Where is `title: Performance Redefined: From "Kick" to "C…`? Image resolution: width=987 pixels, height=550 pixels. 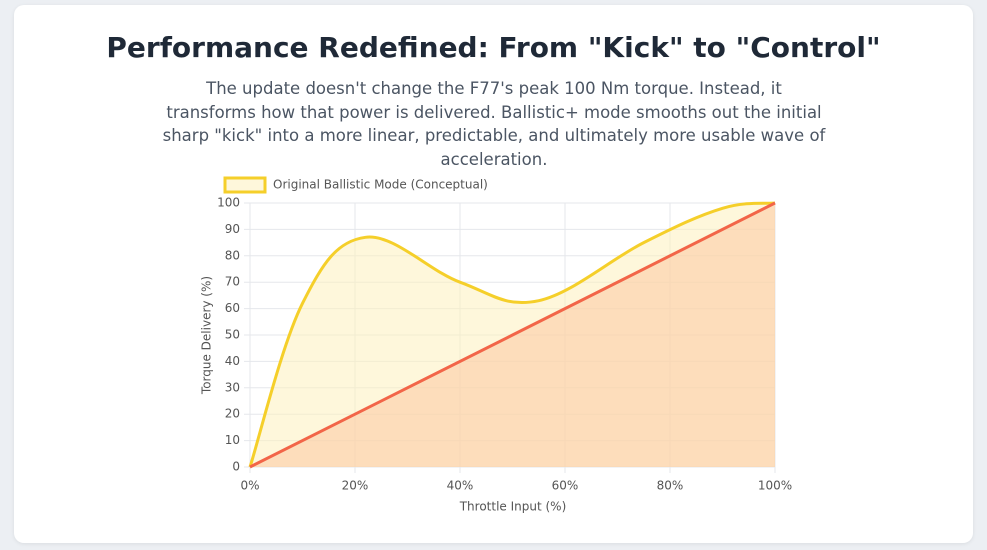 title: Performance Redefined: From "Kick" to "C… is located at coordinates (493, 47).